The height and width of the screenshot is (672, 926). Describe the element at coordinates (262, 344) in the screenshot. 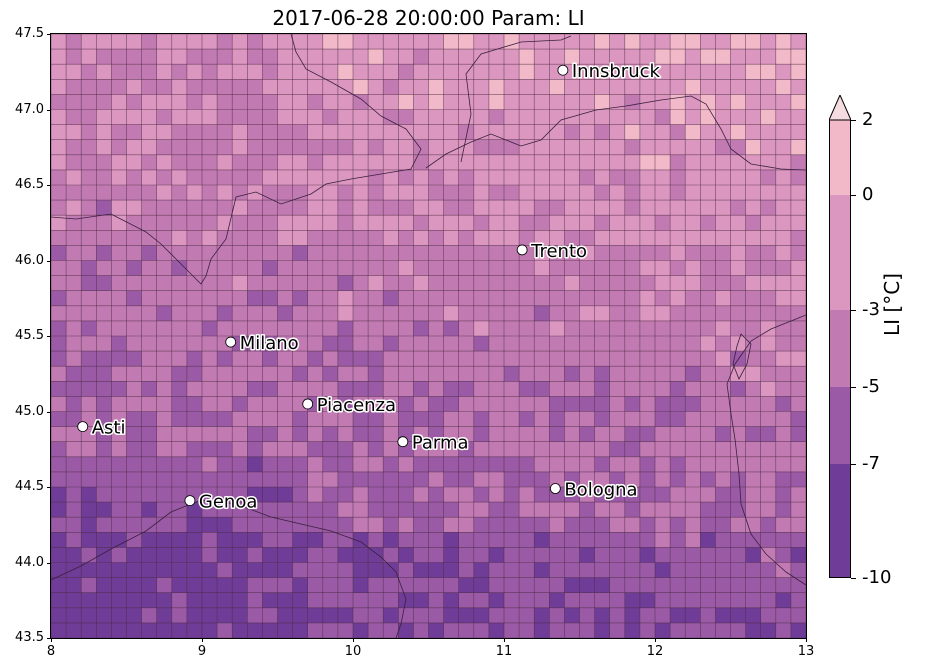

I see `city-milano: Milano` at that location.